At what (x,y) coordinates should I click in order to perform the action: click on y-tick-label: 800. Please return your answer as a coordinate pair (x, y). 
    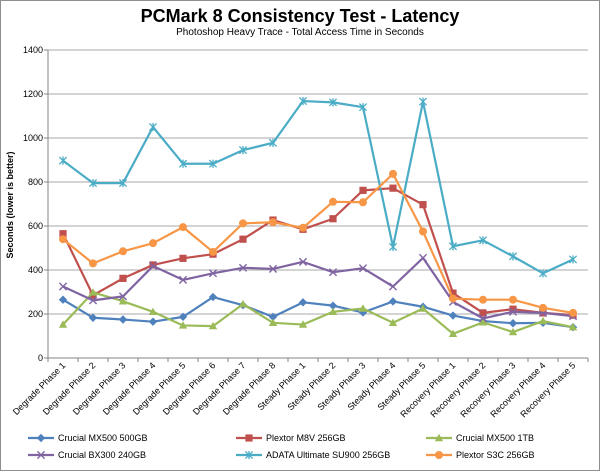
    Looking at the image, I should click on (35, 182).